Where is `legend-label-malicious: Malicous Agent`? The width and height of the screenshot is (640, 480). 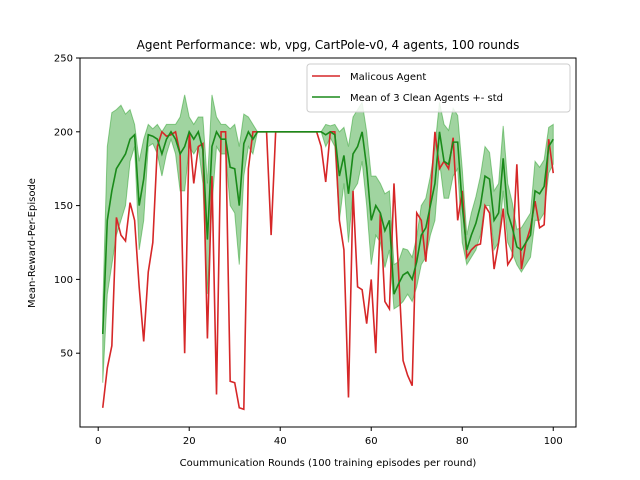 legend-label-malicious: Malicous Agent is located at coordinates (388, 77).